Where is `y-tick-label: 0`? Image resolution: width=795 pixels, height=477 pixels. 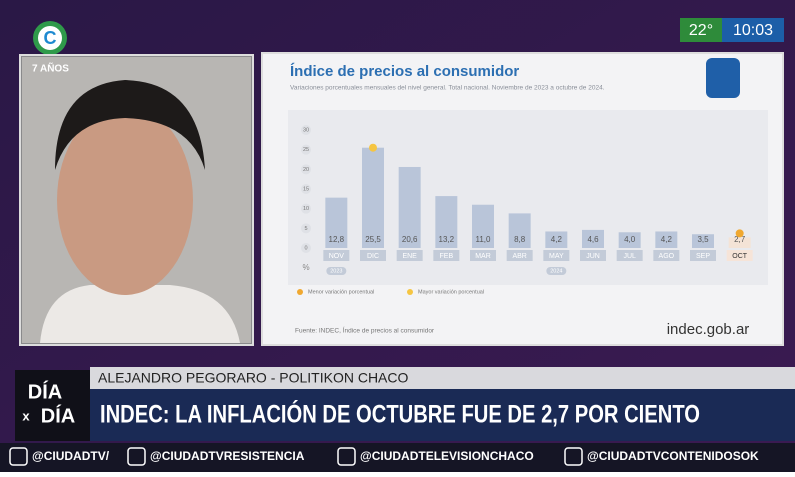 y-tick-label: 0 is located at coordinates (305, 248).